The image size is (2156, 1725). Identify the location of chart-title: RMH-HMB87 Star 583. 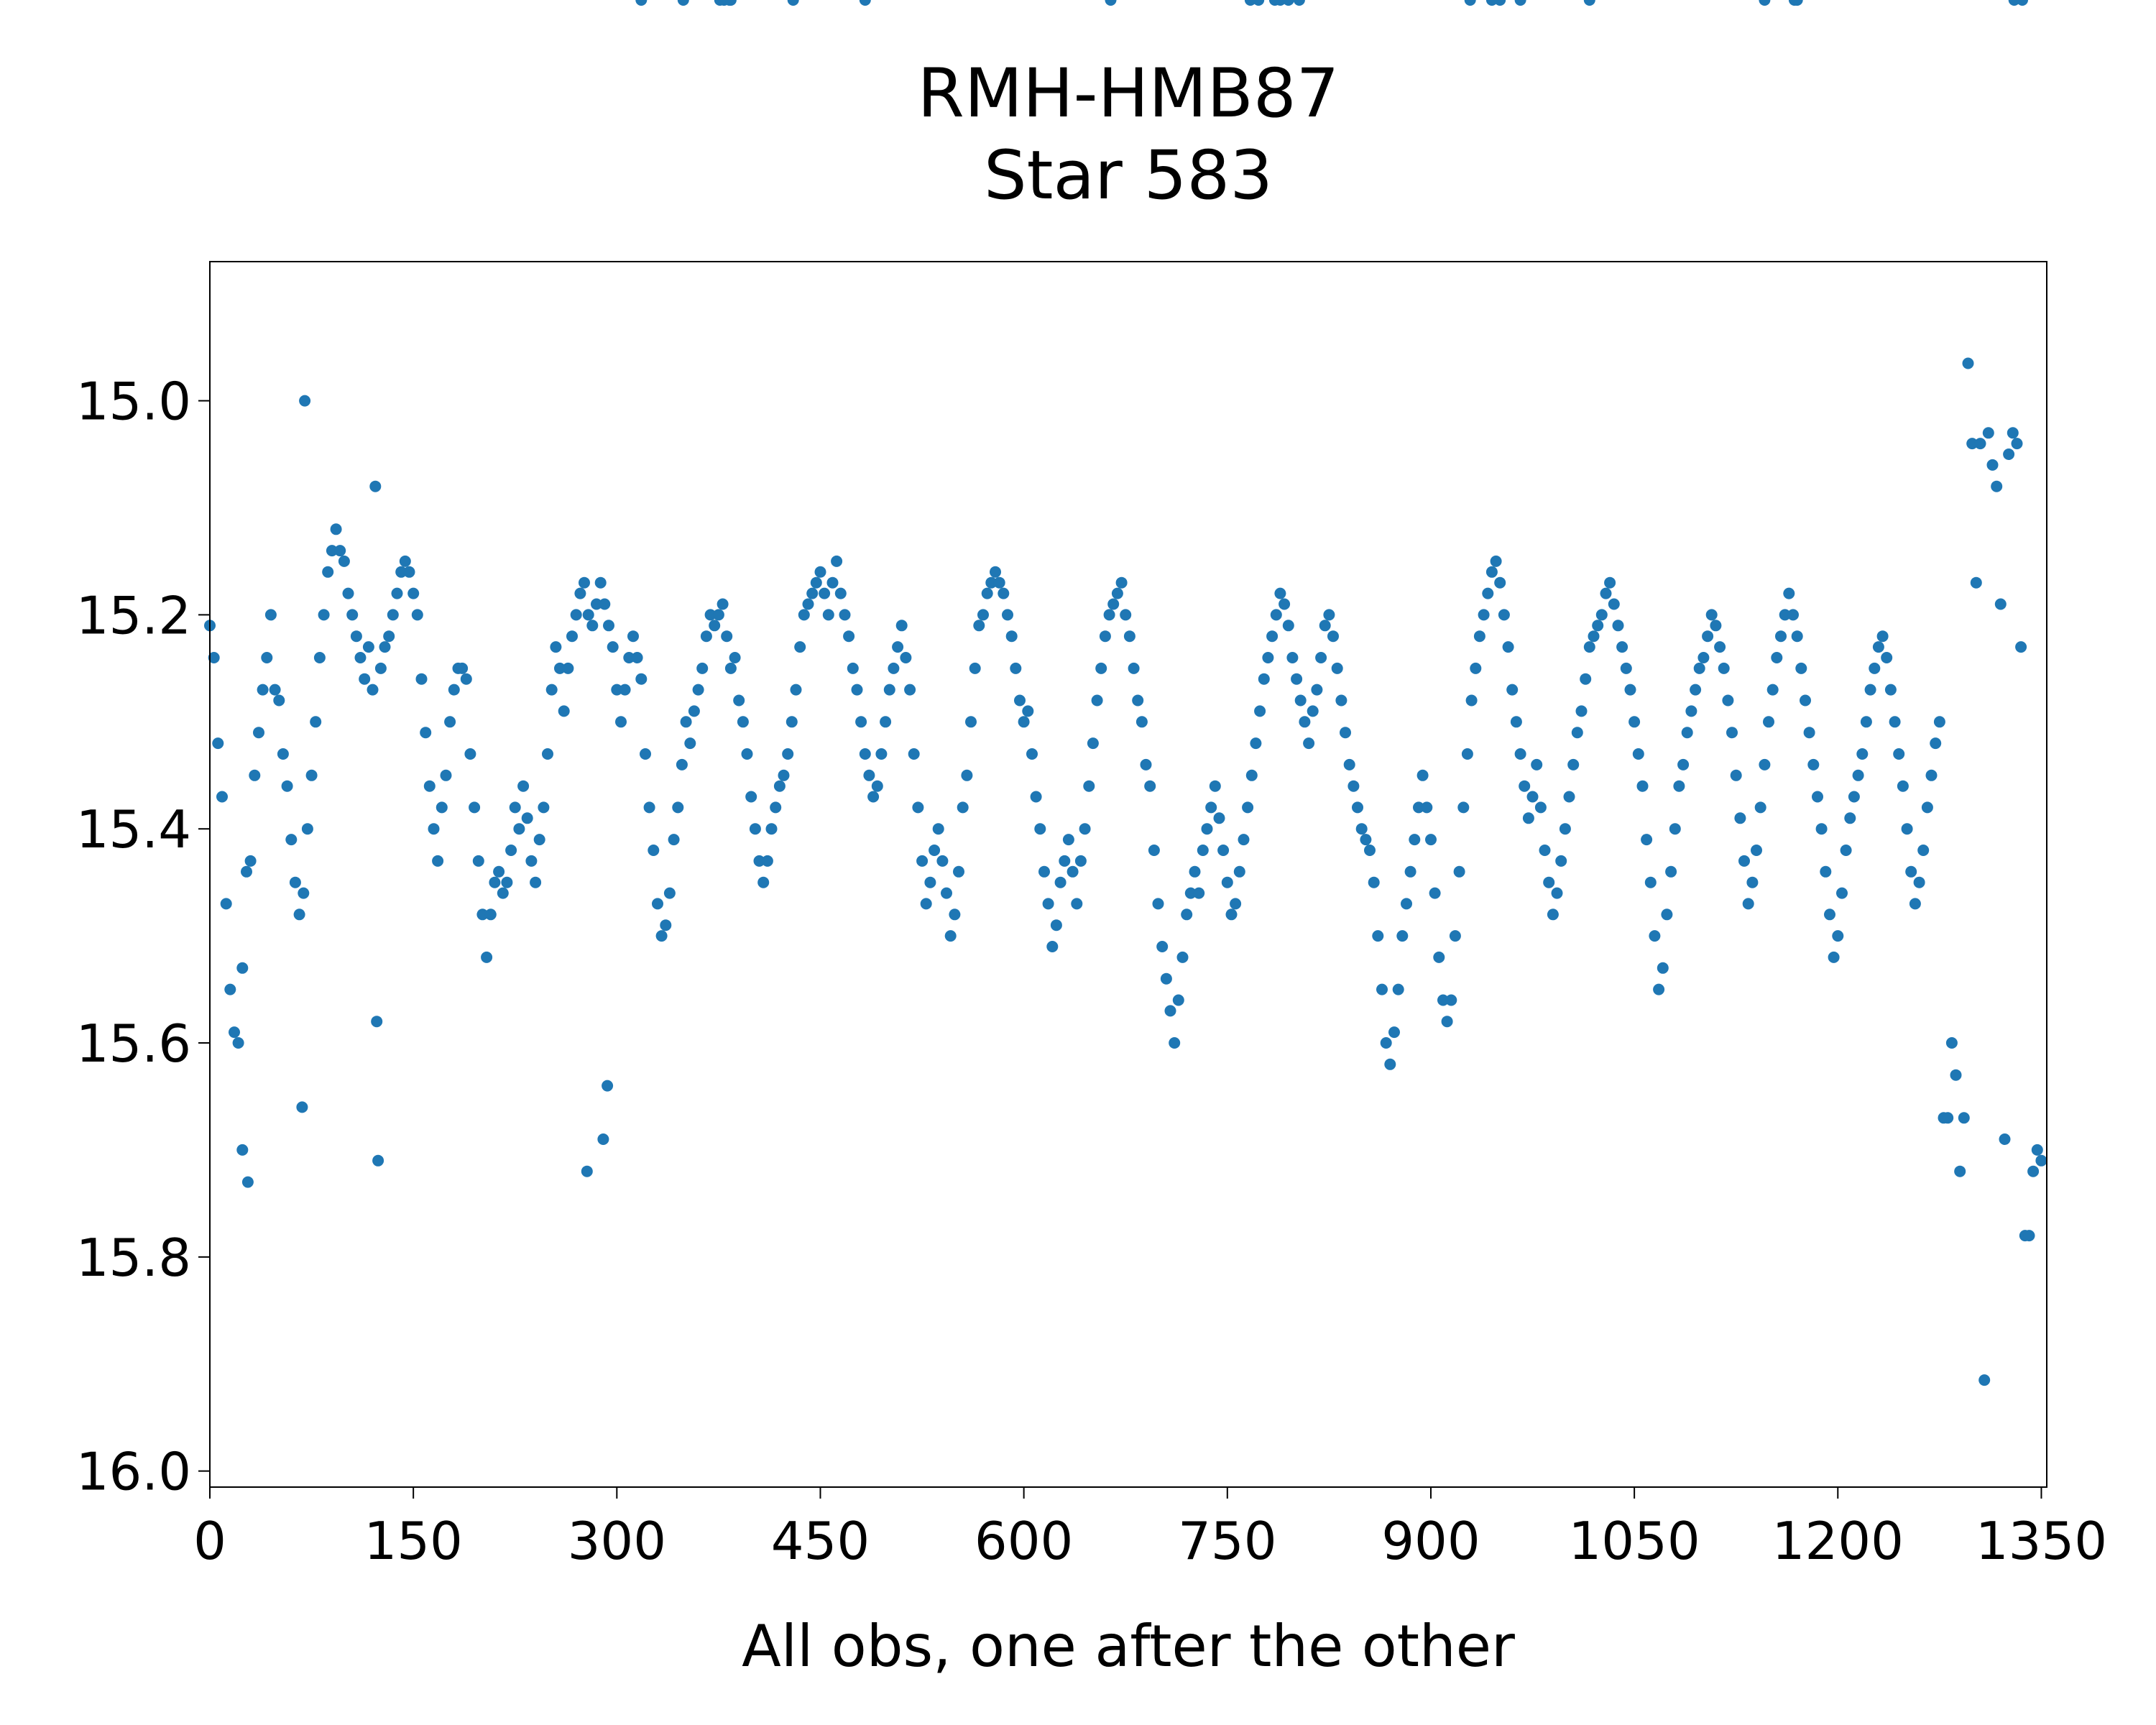
(1129, 135).